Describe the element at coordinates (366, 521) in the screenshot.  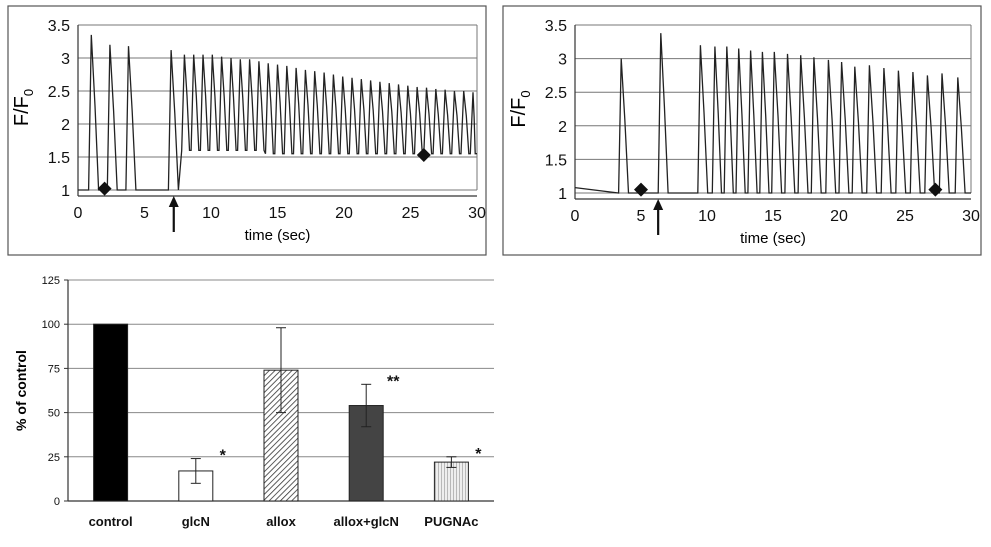
I see `category-label: allox+glcN` at that location.